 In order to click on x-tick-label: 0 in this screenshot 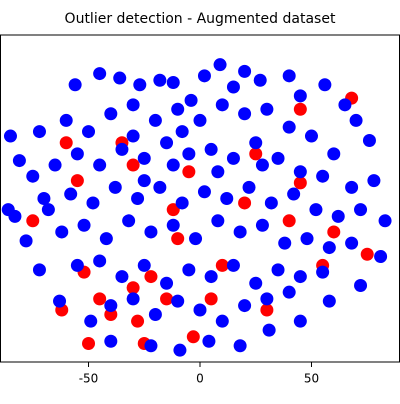, I will do `click(200, 379)`.